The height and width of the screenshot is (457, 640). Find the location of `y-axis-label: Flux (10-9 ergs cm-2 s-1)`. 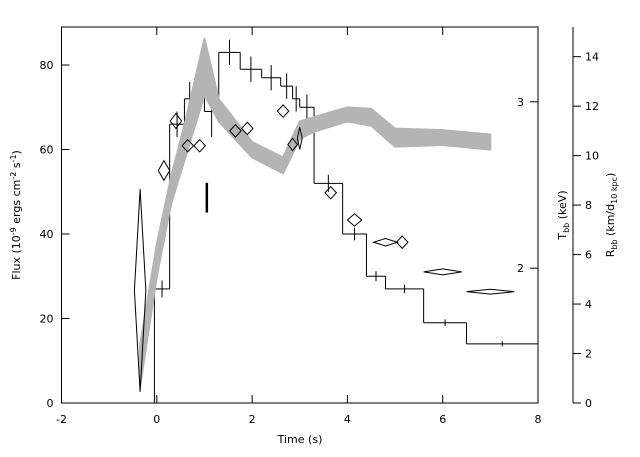

y-axis-label: Flux (10-9 ergs cm-2 s-1) is located at coordinates (16, 215).